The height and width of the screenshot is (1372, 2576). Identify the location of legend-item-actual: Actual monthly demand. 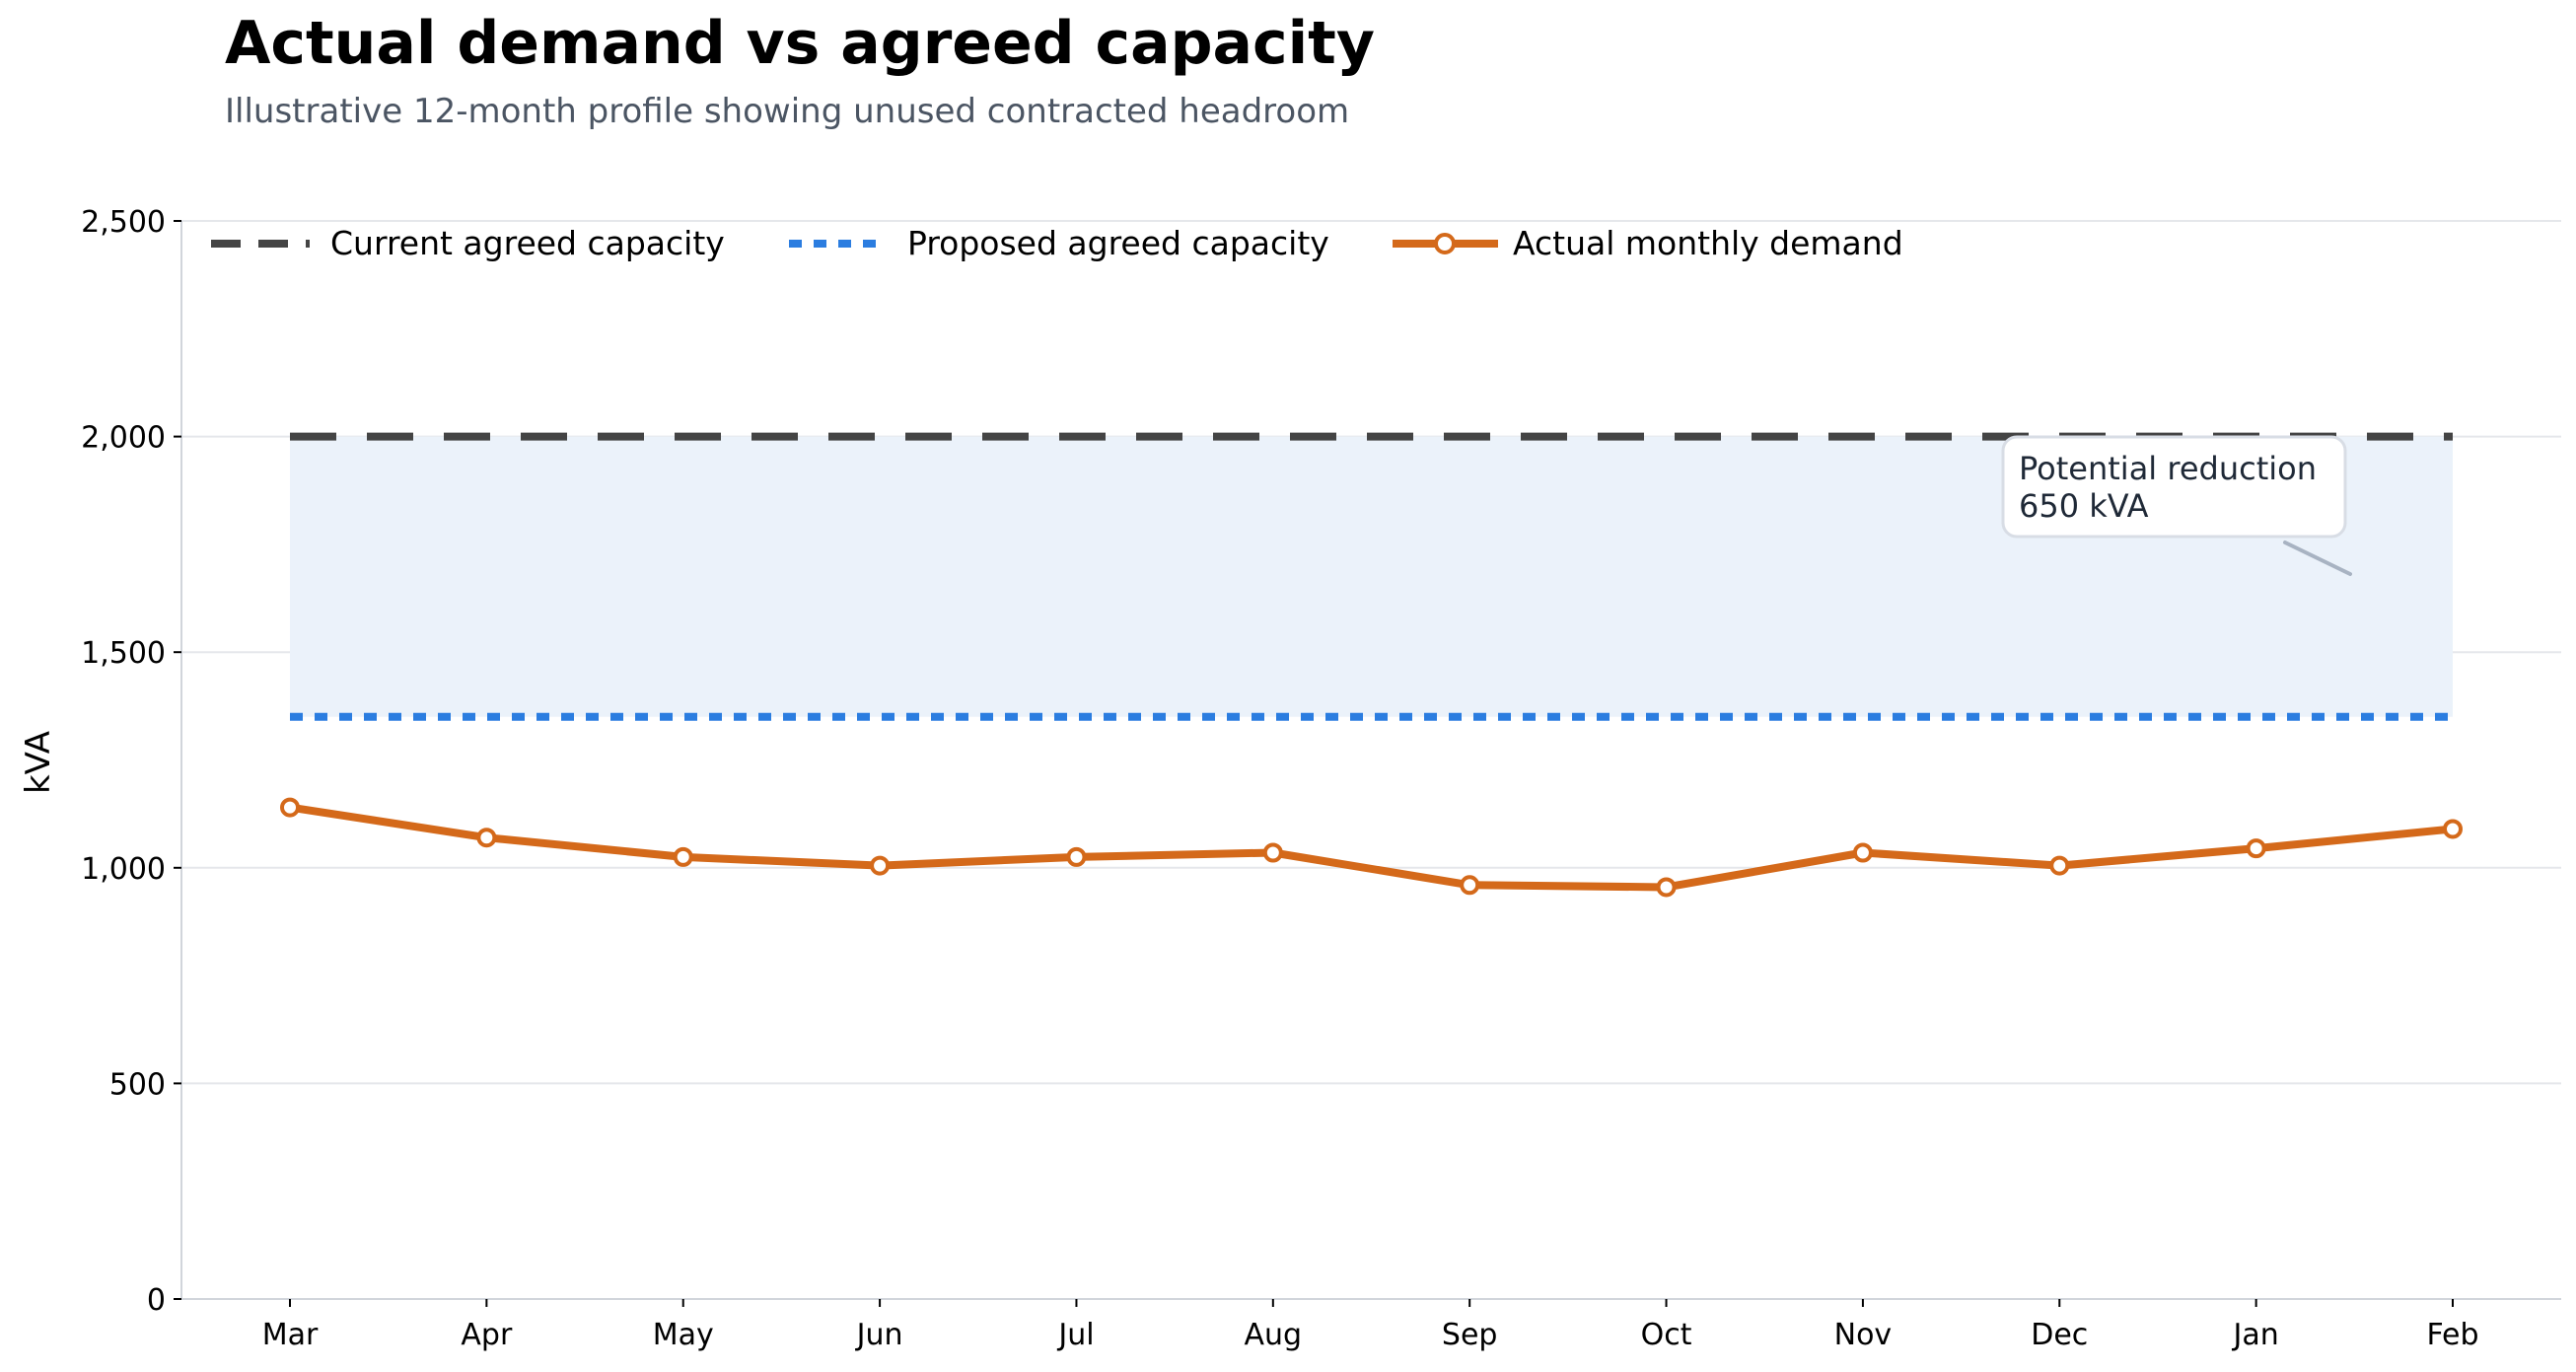
(1648, 243).